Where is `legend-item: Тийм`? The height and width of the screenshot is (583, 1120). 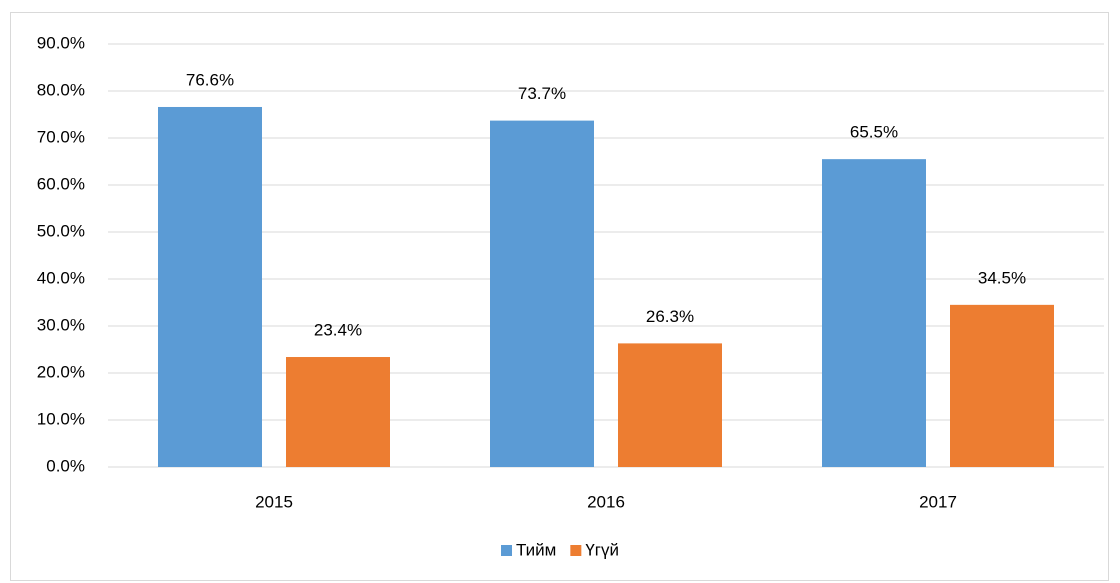
legend-item: Тийм is located at coordinates (528, 549).